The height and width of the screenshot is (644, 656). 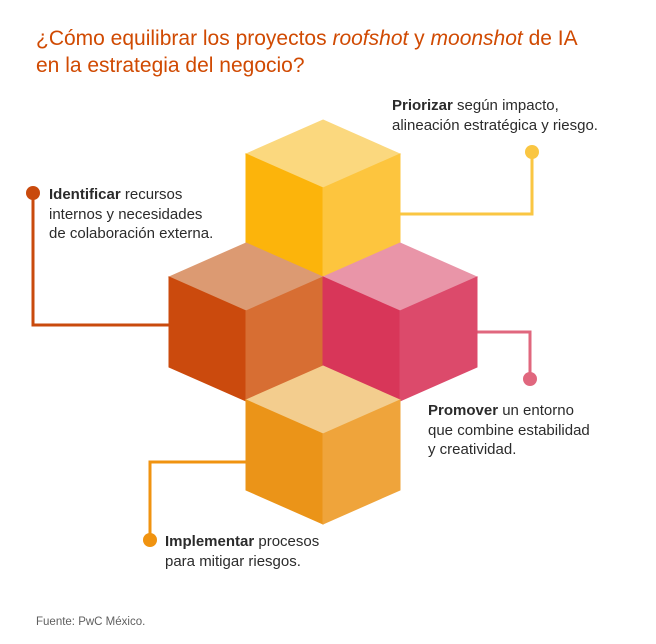 I want to click on connector-priorizar-line, so click(x=465, y=184).